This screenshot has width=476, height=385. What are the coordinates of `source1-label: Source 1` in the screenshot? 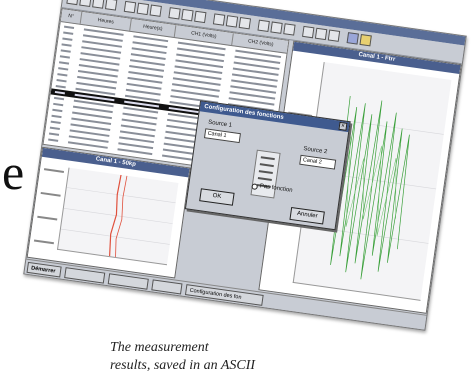 It's located at (220, 124).